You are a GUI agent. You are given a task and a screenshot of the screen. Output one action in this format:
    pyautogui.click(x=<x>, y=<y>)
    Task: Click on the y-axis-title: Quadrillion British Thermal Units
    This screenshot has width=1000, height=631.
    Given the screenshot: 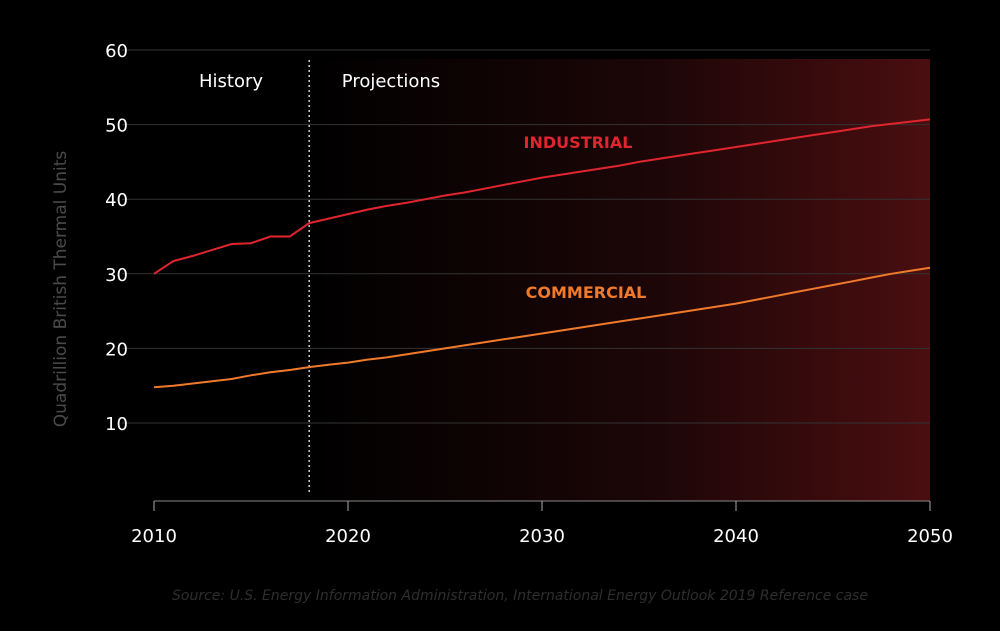 What is the action you would take?
    pyautogui.click(x=61, y=289)
    